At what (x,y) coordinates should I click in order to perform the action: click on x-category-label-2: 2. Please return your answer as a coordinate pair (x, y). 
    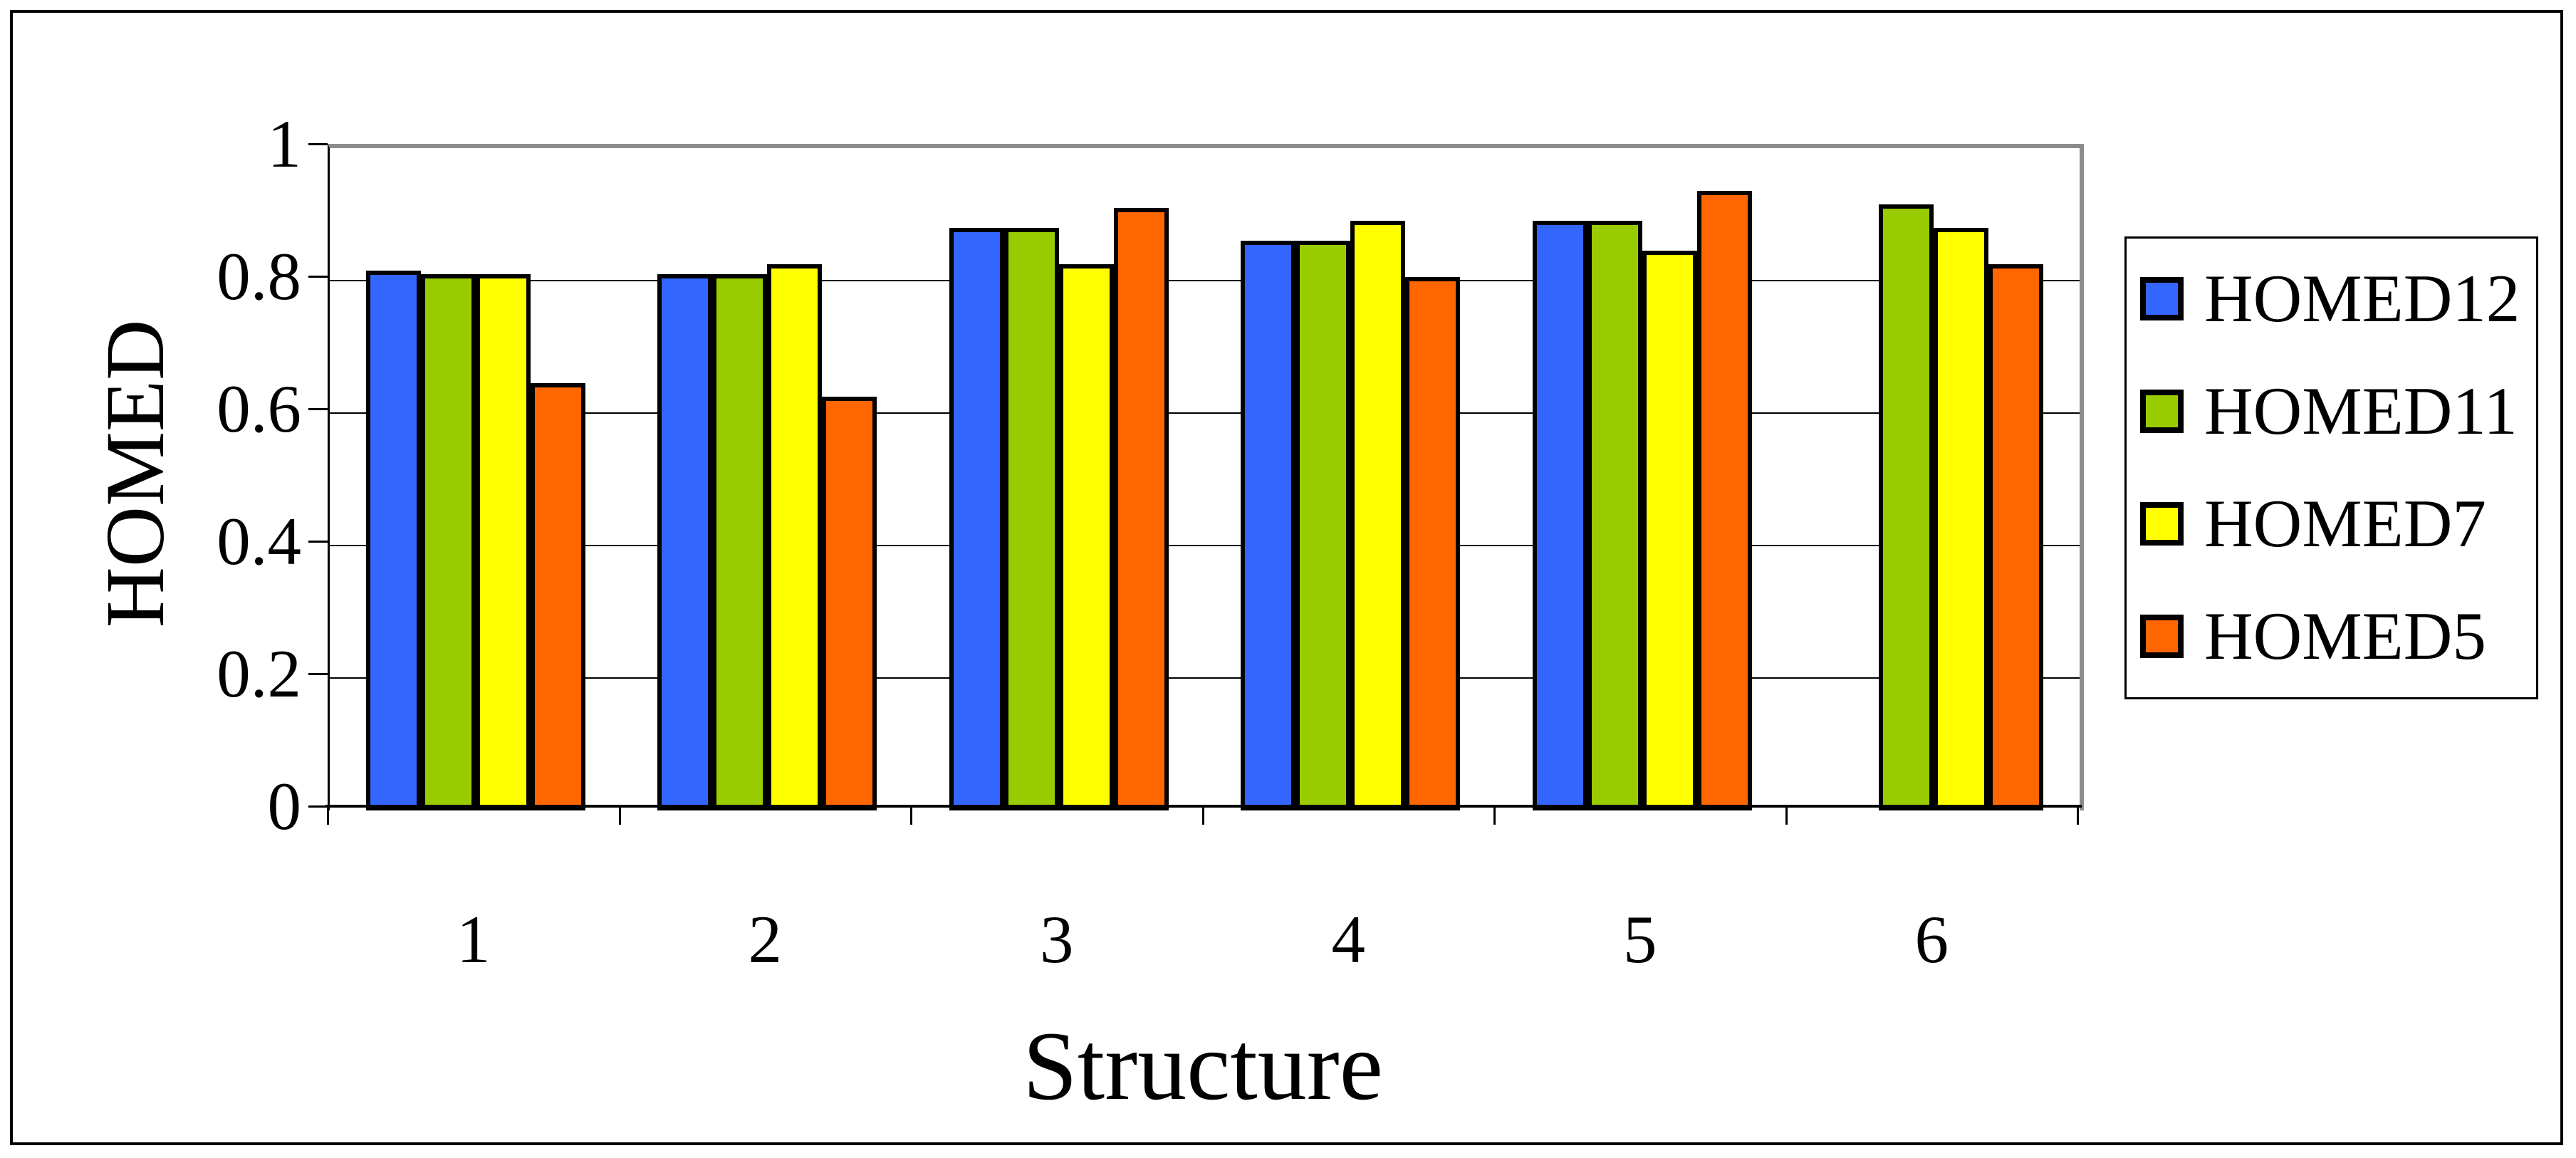
    Looking at the image, I should click on (765, 940).